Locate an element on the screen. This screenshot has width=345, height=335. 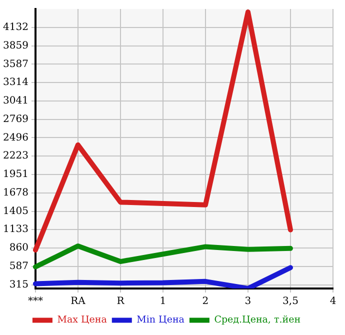
x-tick-label: 4 is located at coordinates (333, 302).